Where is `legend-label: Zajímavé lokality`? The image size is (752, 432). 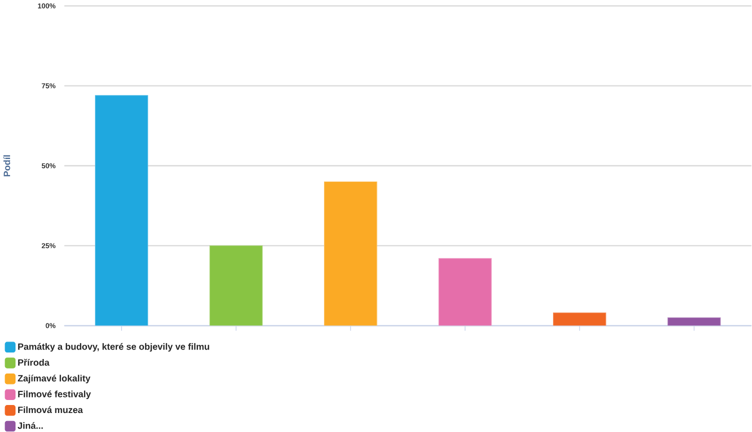 legend-label: Zajímavé lokality is located at coordinates (54, 379).